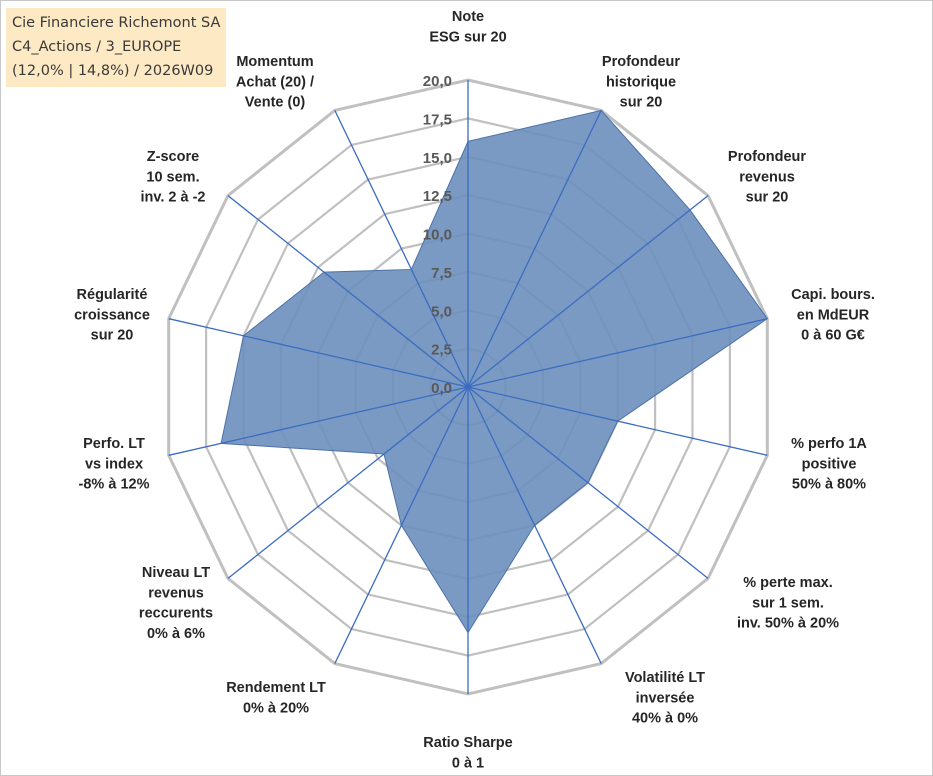  I want to click on tick-label: 10,0, so click(437, 235).